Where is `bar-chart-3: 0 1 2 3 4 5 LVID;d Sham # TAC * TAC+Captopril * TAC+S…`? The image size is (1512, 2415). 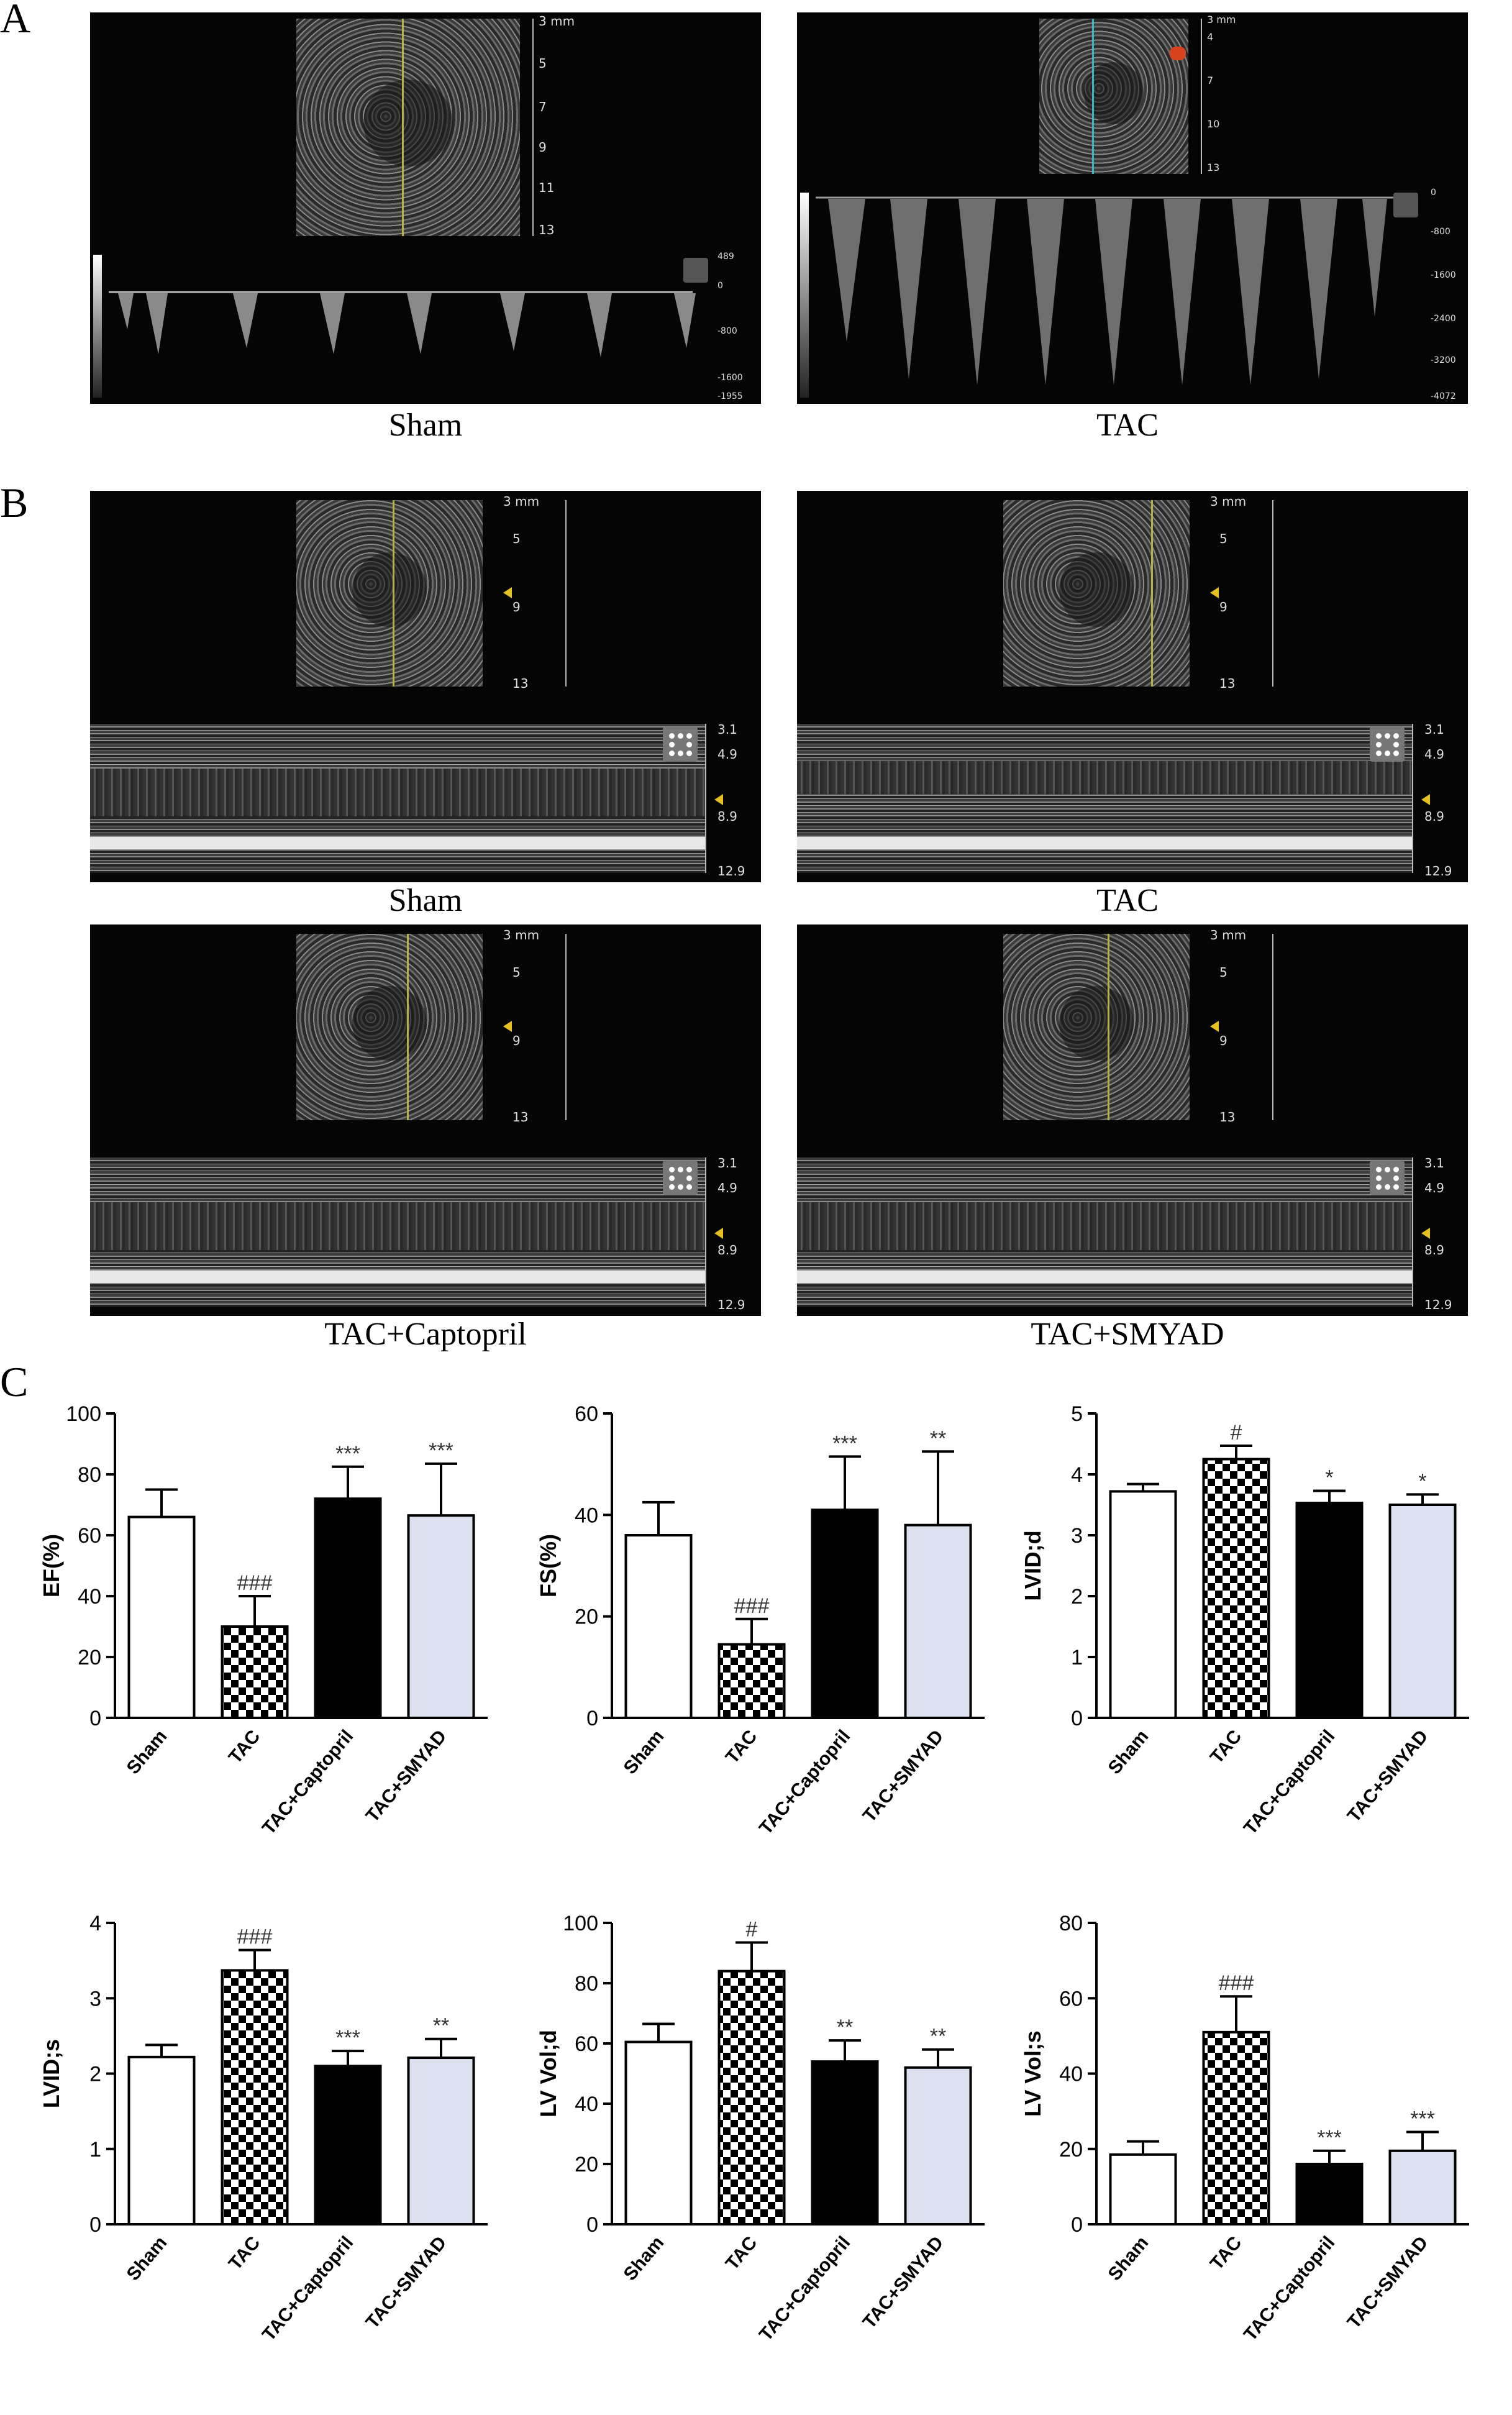 bar-chart-3: 0 1 2 3 4 5 LVID;d Sham # TAC * TAC+Captopril * TAC+S… is located at coordinates (1244, 1621).